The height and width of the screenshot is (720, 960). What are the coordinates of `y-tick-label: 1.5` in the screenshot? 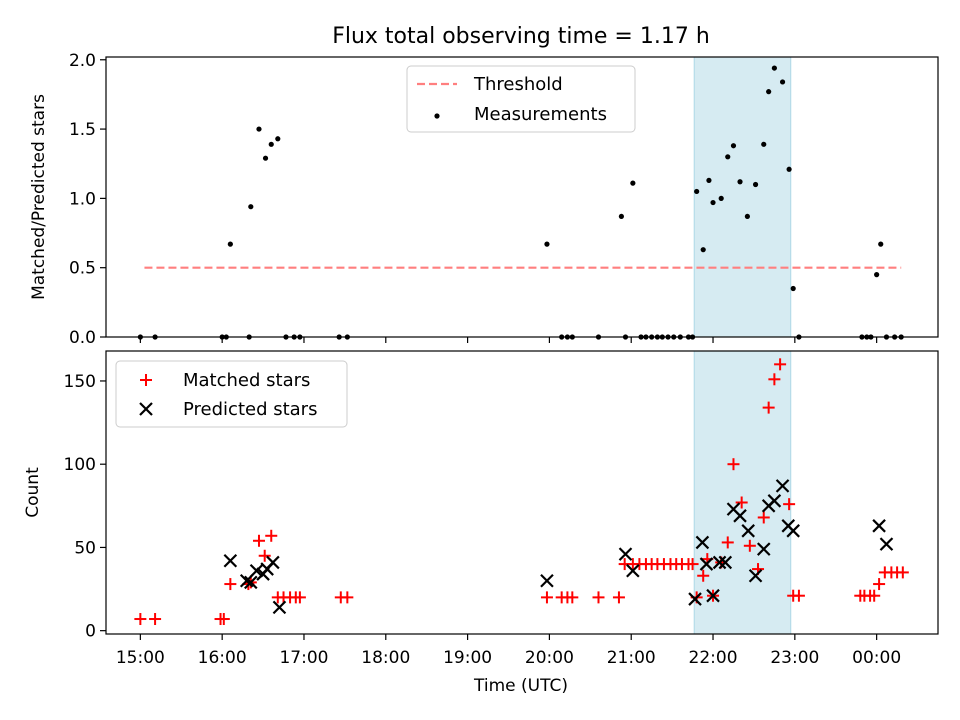 It's located at (82, 130).